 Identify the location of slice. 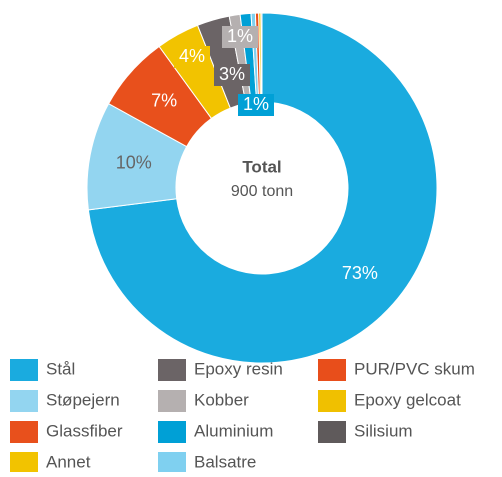
(261, 57).